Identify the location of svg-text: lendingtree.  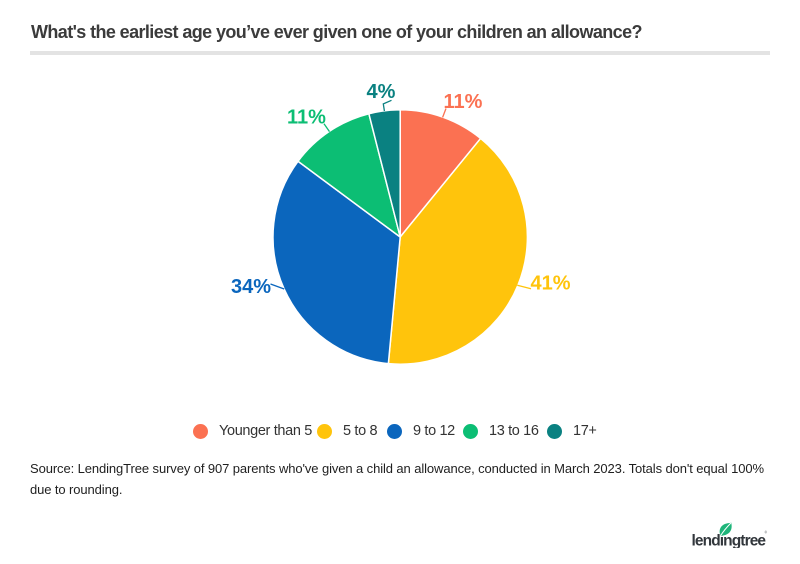
(729, 541).